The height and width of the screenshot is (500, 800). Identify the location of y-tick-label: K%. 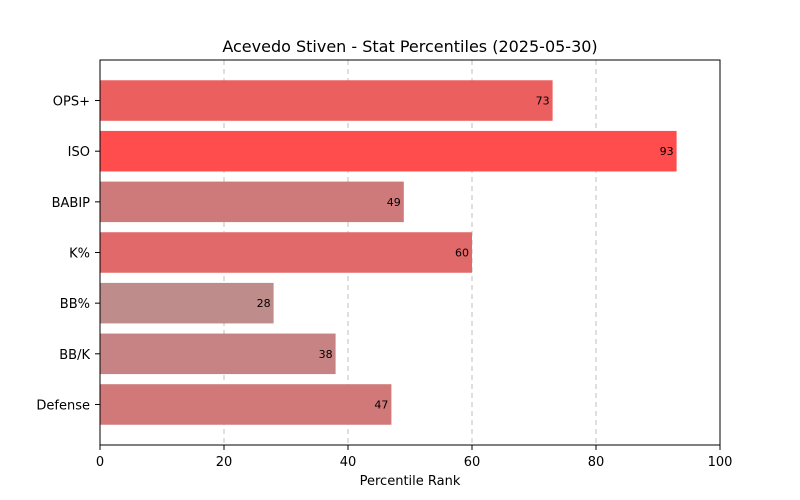
(79, 254).